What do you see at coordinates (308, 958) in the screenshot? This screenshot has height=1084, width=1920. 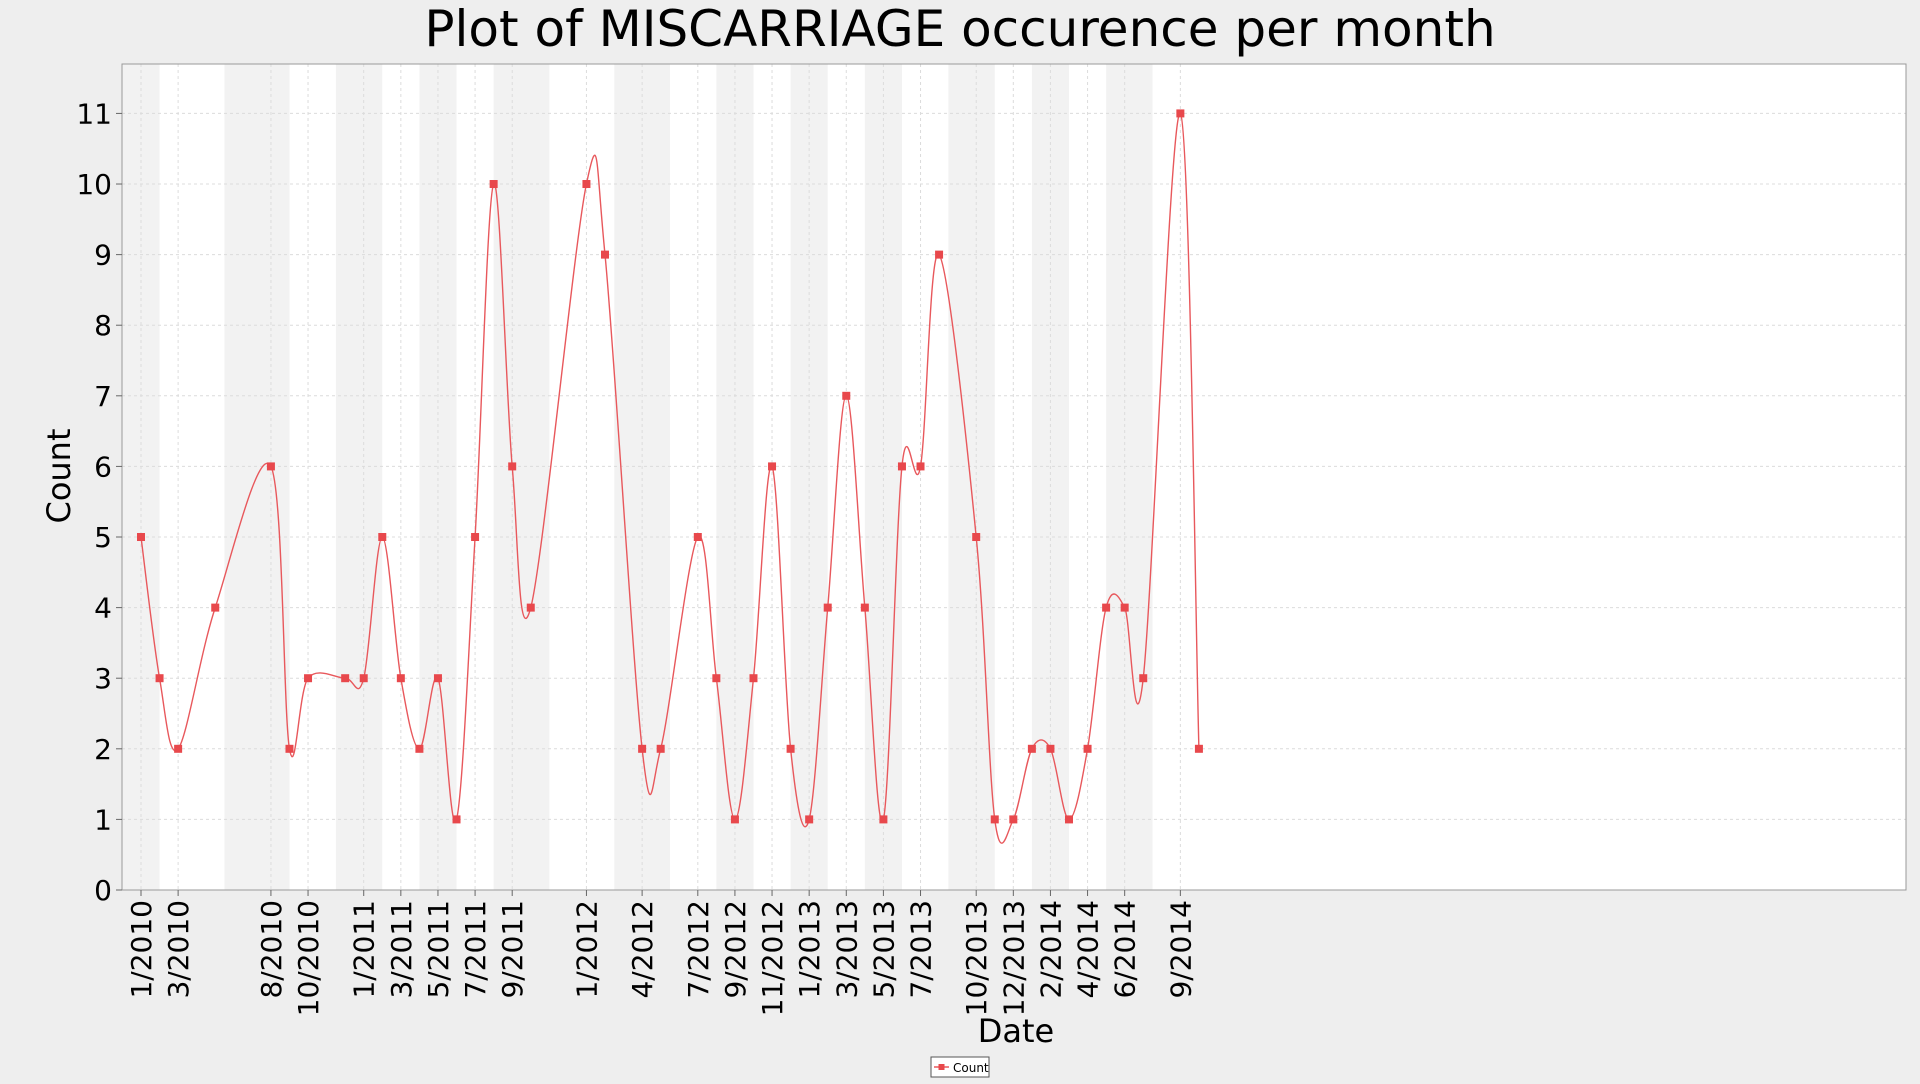 I see `x-tick-label: 10/2010` at bounding box center [308, 958].